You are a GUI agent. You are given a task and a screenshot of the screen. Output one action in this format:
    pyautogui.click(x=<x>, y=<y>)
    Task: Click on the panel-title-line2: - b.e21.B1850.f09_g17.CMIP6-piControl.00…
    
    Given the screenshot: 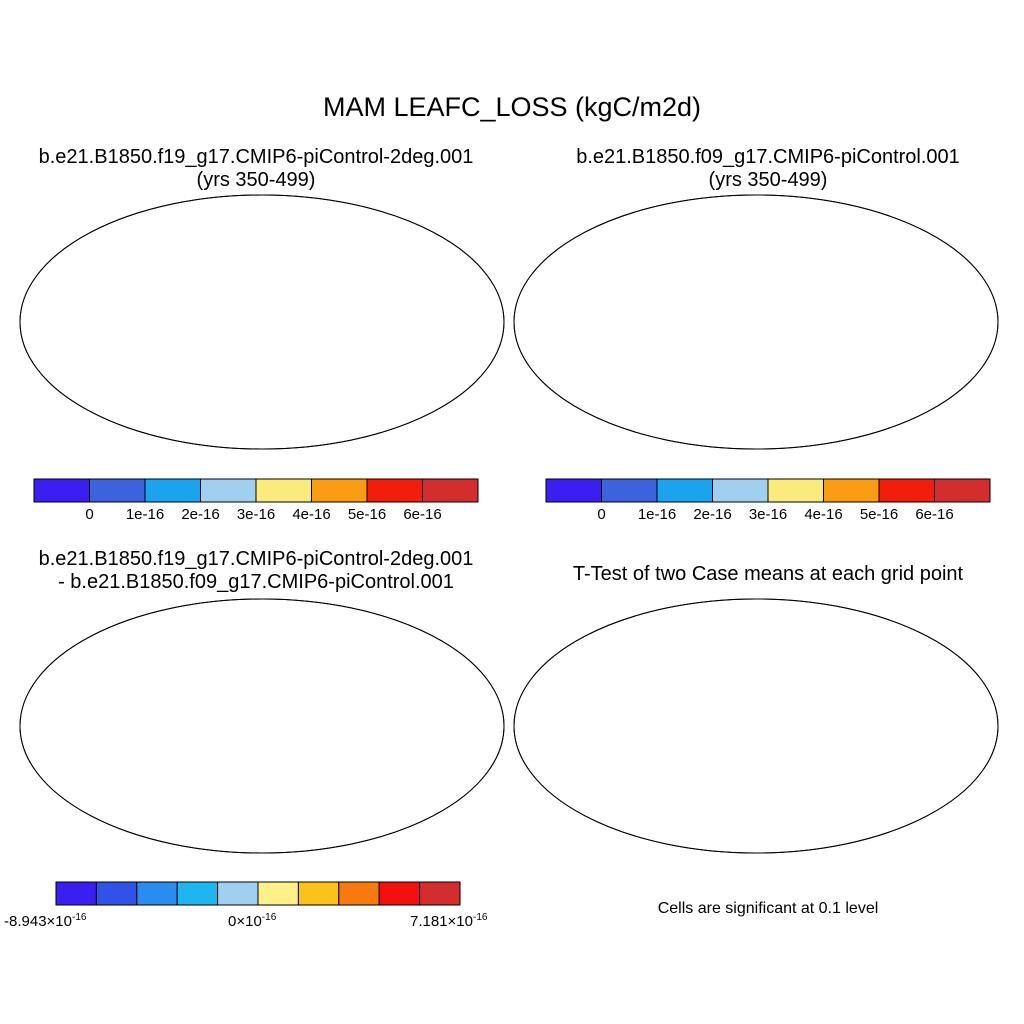 What is the action you would take?
    pyautogui.click(x=256, y=582)
    